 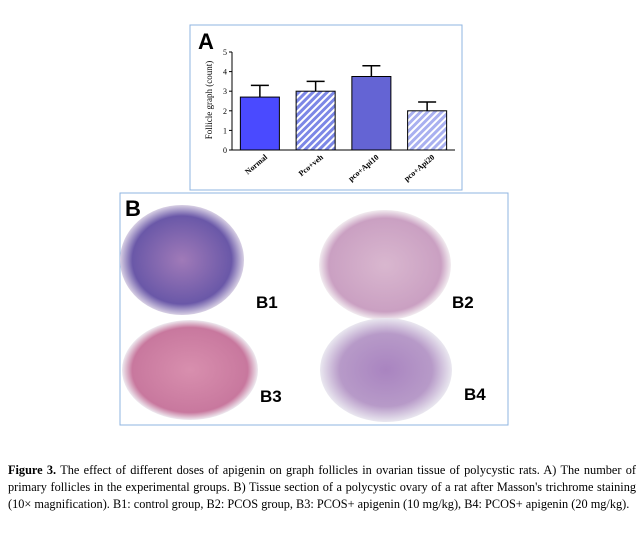 What do you see at coordinates (225, 111) in the screenshot?
I see `y-tick-label: 2` at bounding box center [225, 111].